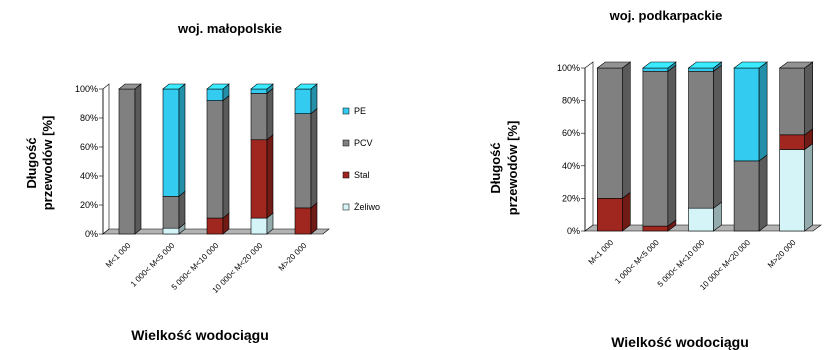  What do you see at coordinates (367, 207) in the screenshot?
I see `legend-label: Żeliwo` at bounding box center [367, 207].